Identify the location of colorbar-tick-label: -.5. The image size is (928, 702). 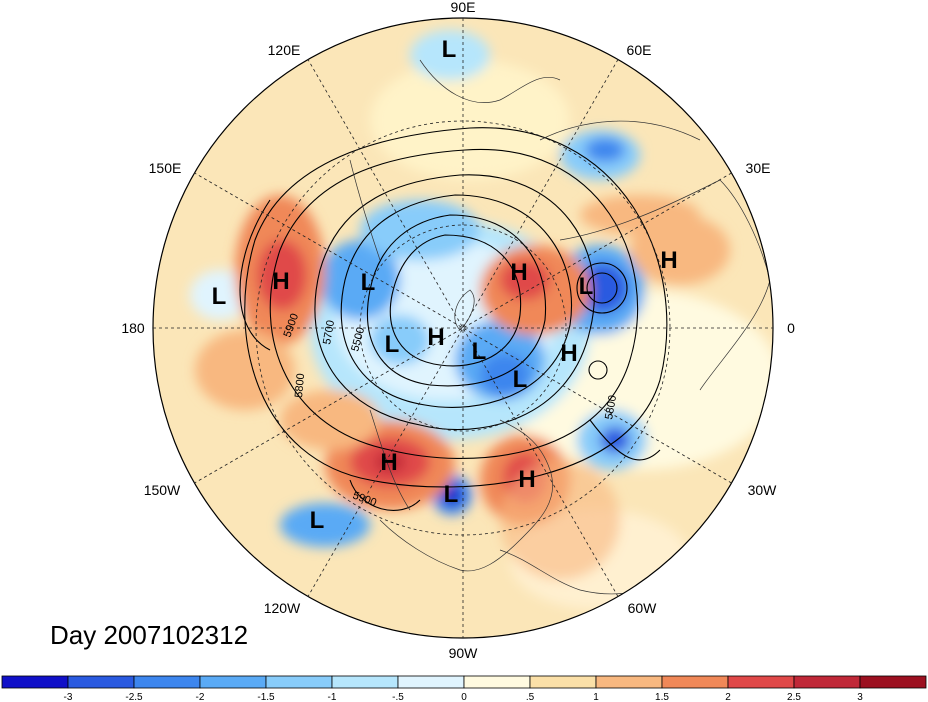
(398, 697).